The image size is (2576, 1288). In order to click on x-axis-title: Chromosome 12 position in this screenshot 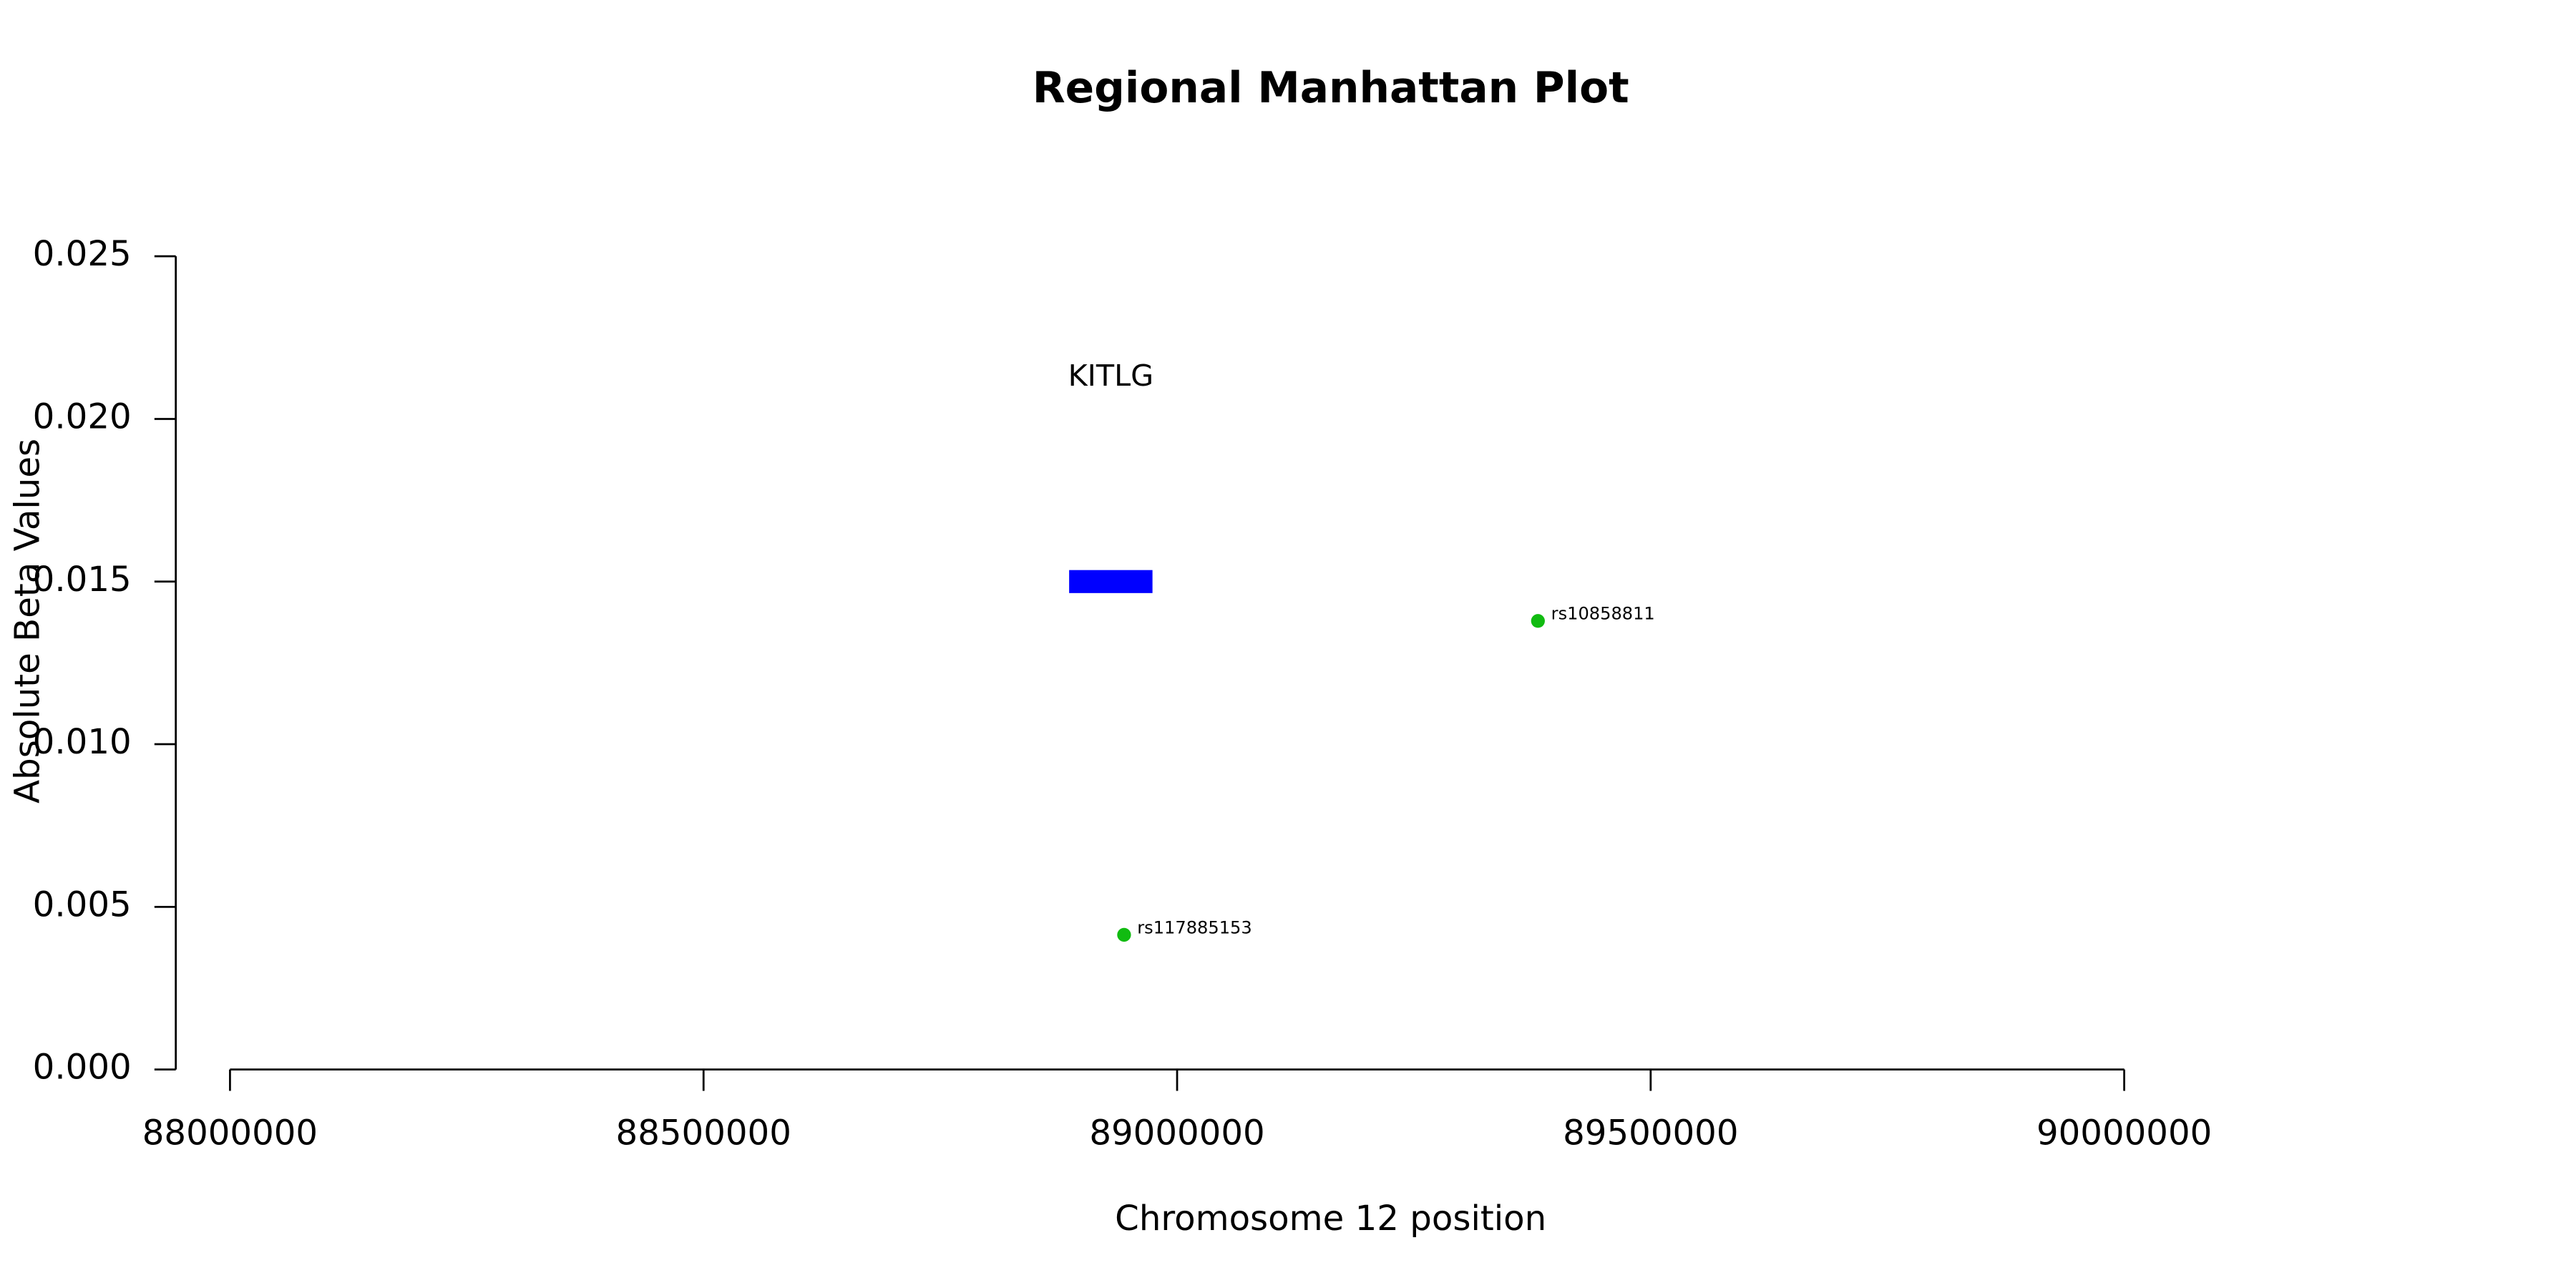, I will do `click(1330, 1219)`.